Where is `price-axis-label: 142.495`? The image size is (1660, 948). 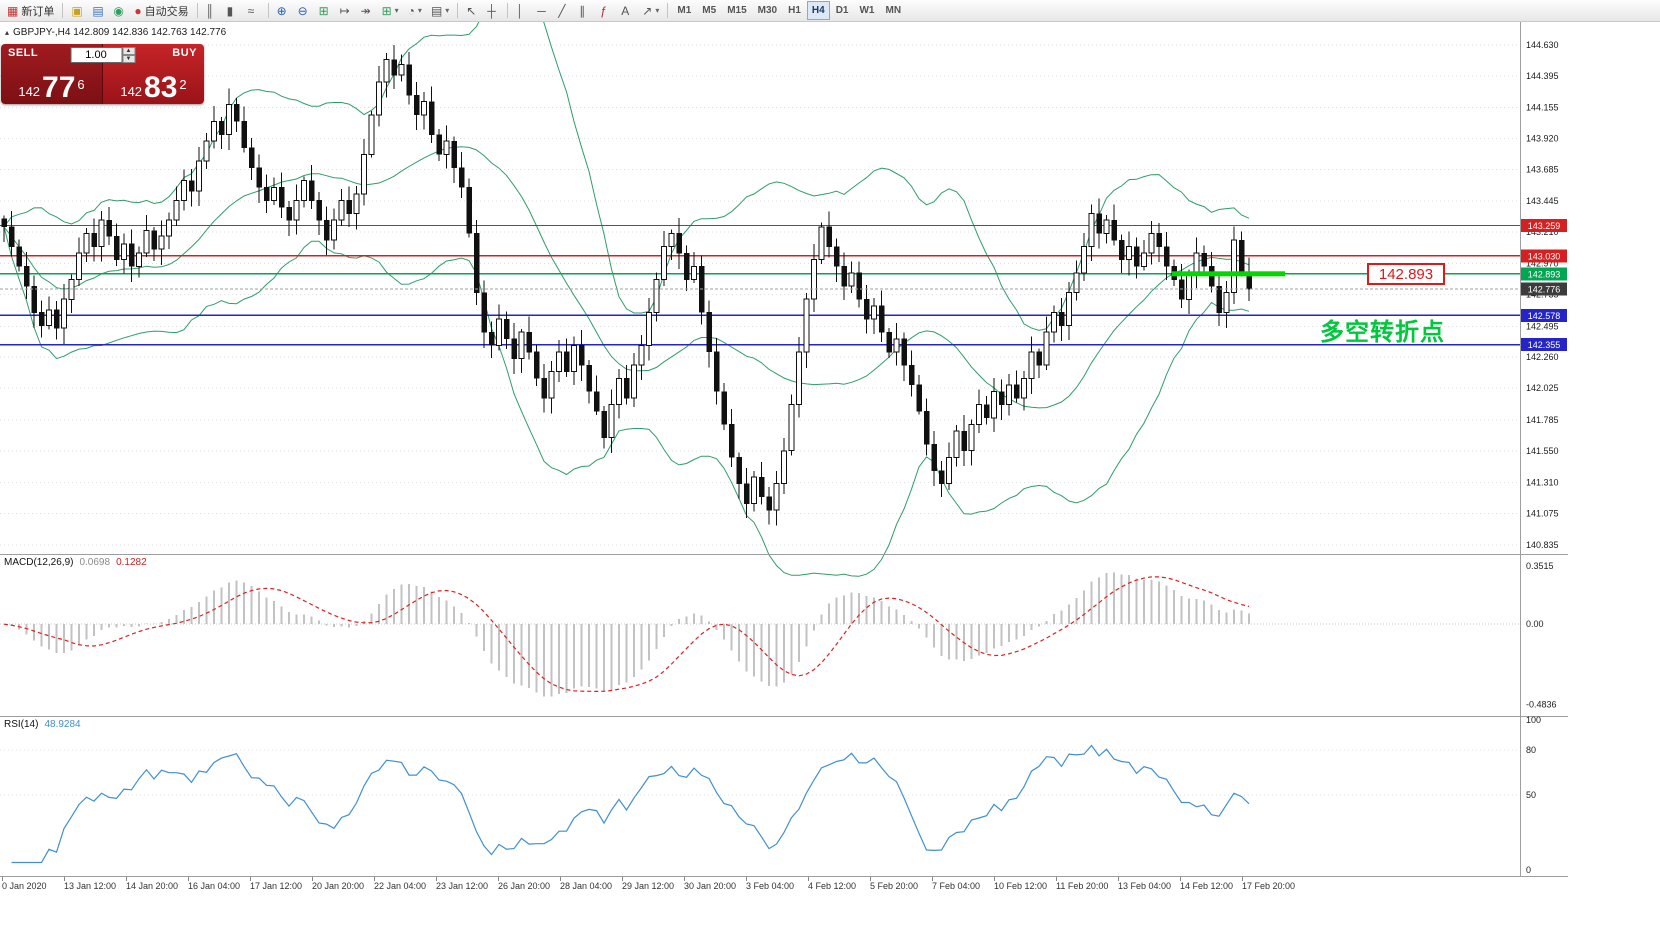
price-axis-label: 142.495 is located at coordinates (1542, 326).